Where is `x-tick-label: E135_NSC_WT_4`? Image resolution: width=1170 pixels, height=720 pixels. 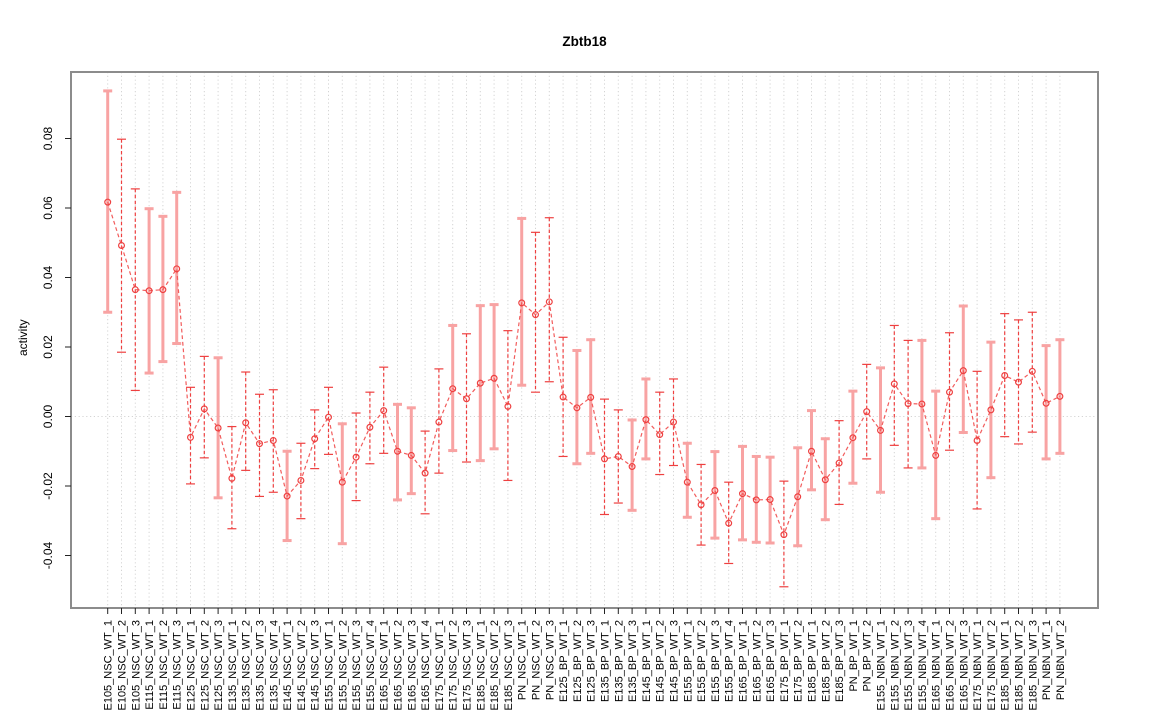 x-tick-label: E135_NSC_WT_4 is located at coordinates (274, 665).